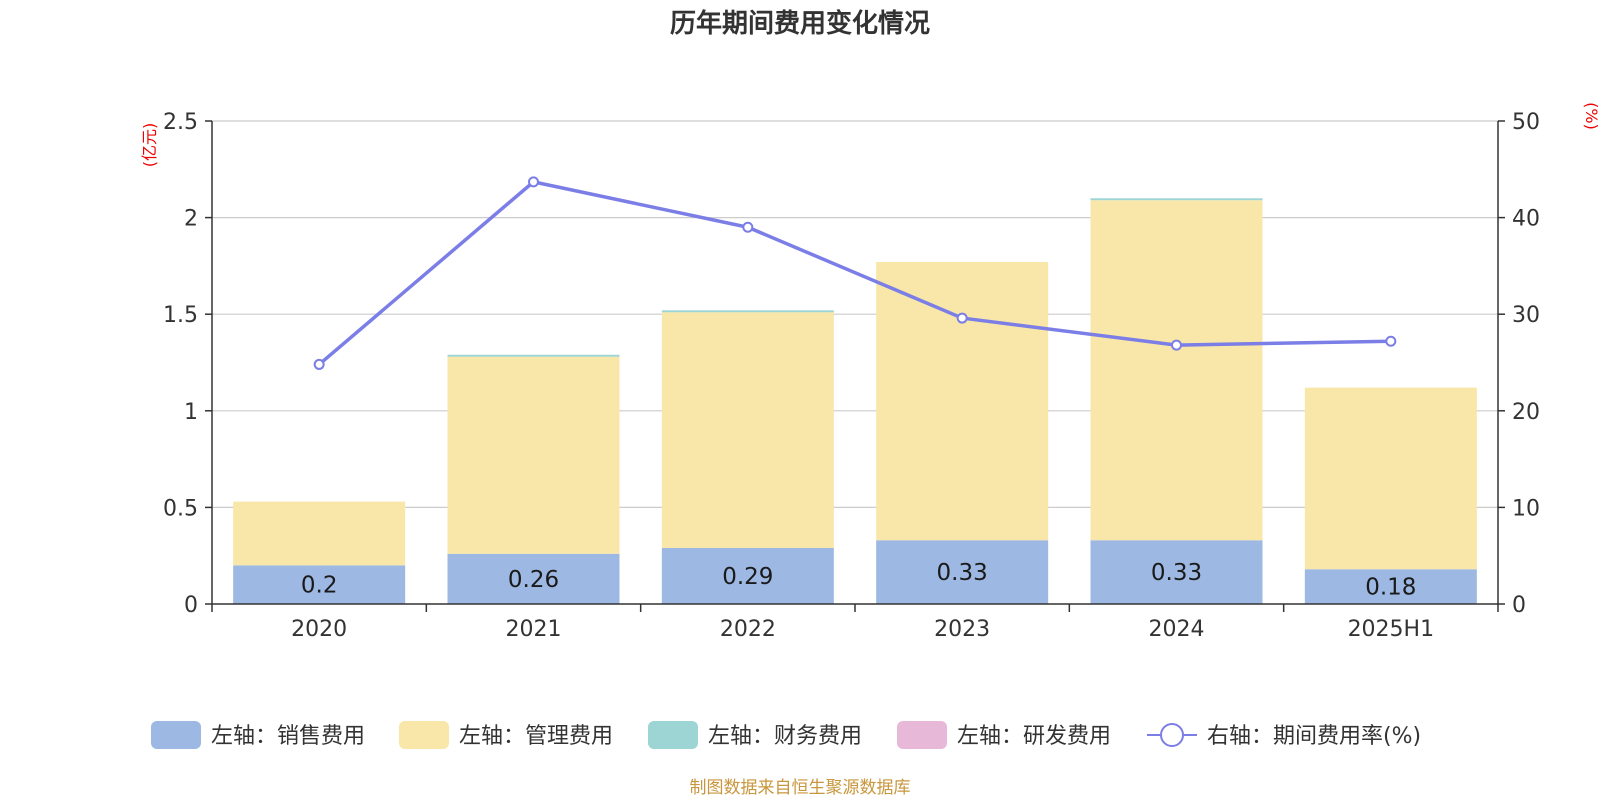 This screenshot has width=1600, height=800. I want to click on right-tick-label: 10, so click(1526, 508).